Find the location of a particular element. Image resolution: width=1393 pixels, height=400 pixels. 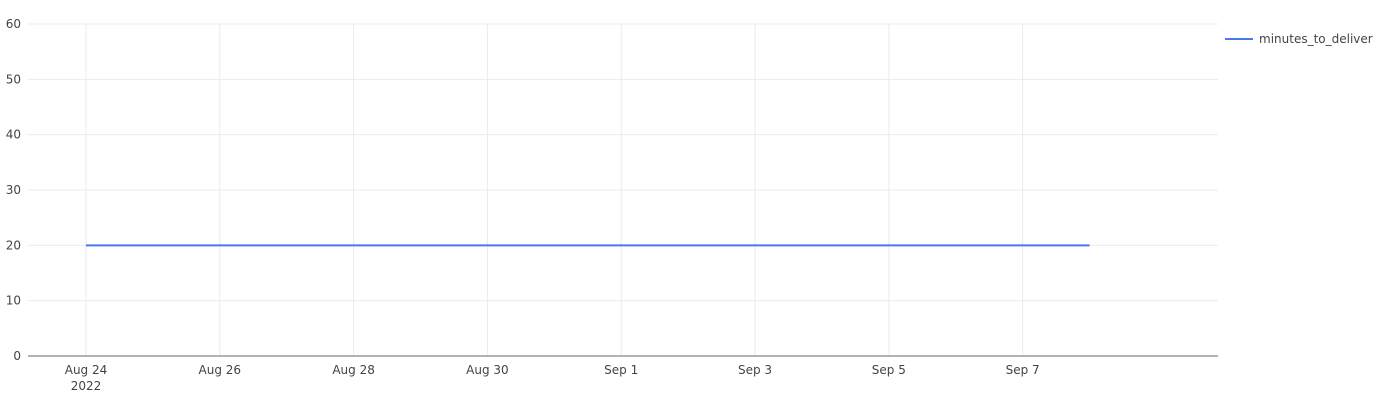

legend-label: minutes_to_deliver is located at coordinates (1316, 39).